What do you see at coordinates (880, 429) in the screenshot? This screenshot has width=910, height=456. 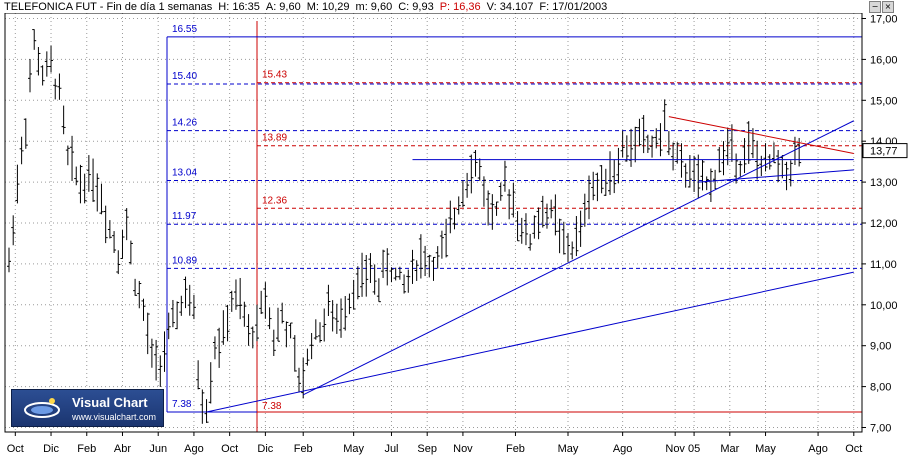 I see `y-tick-label: 7,00` at bounding box center [880, 429].